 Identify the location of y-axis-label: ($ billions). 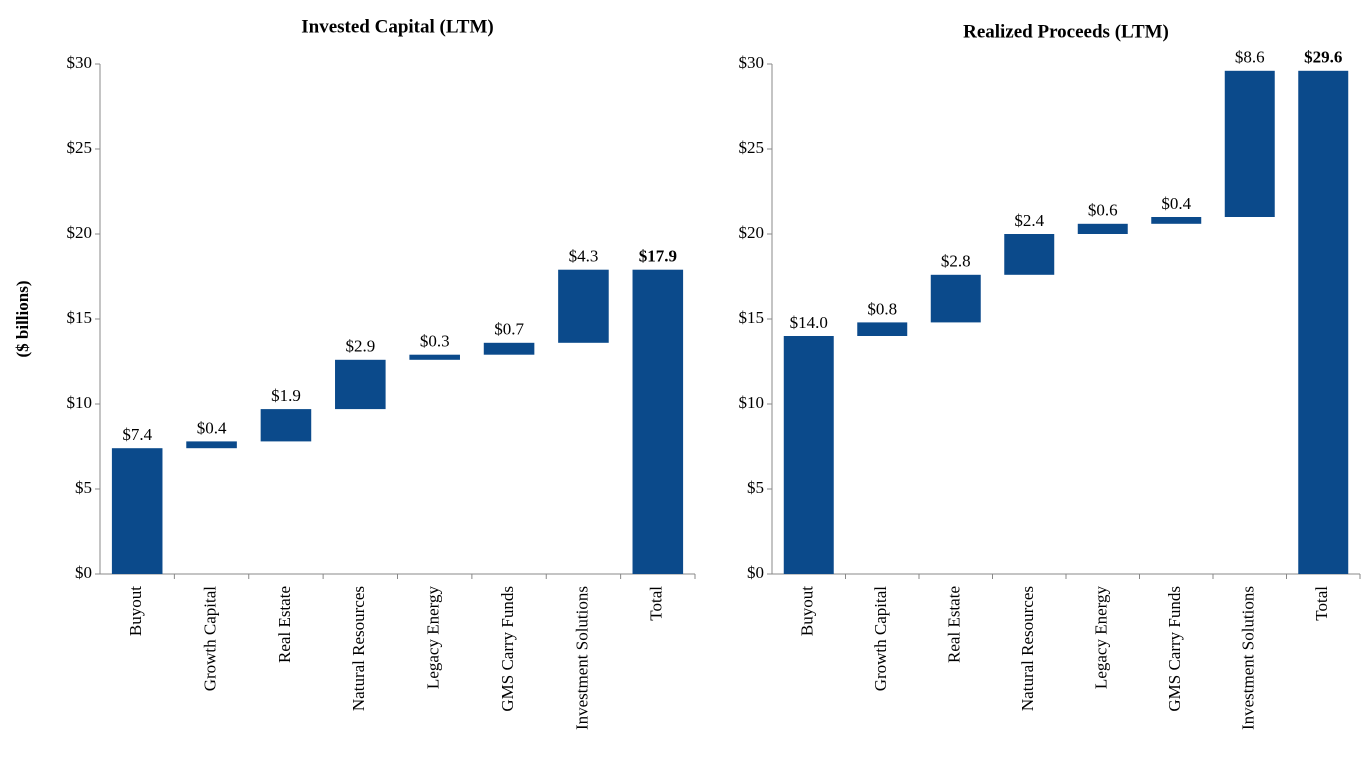
(22, 319).